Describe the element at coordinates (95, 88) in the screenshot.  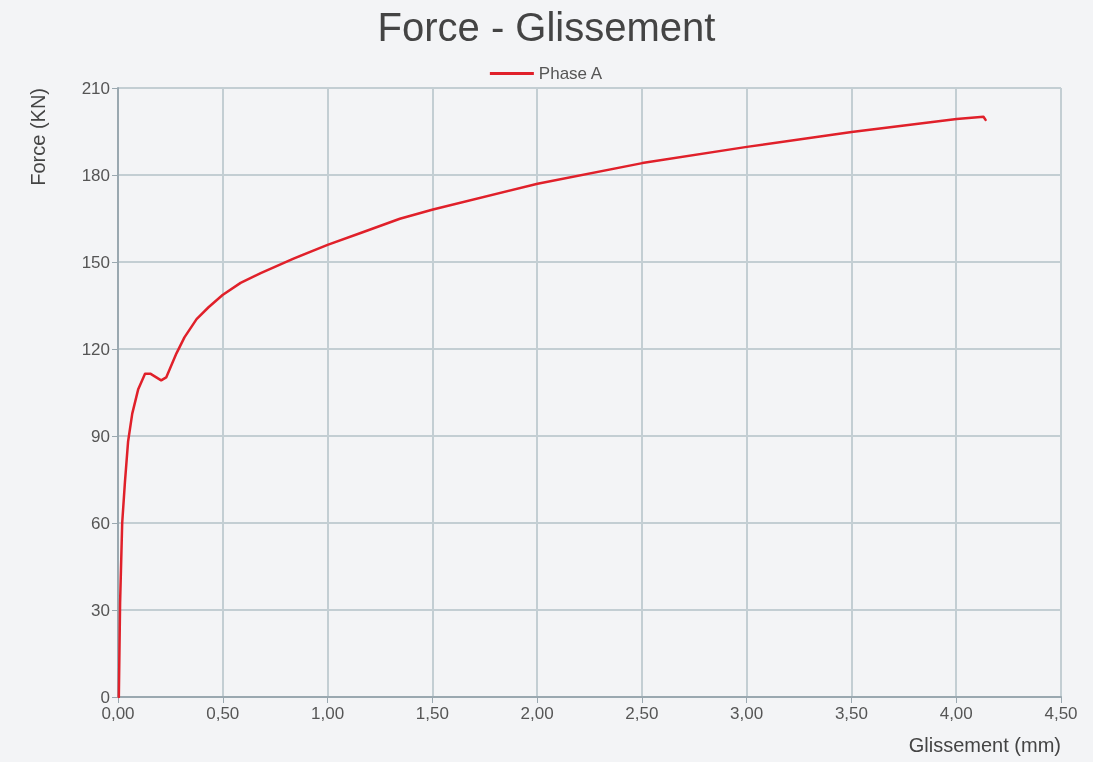
I see `y-tick-label: 210` at that location.